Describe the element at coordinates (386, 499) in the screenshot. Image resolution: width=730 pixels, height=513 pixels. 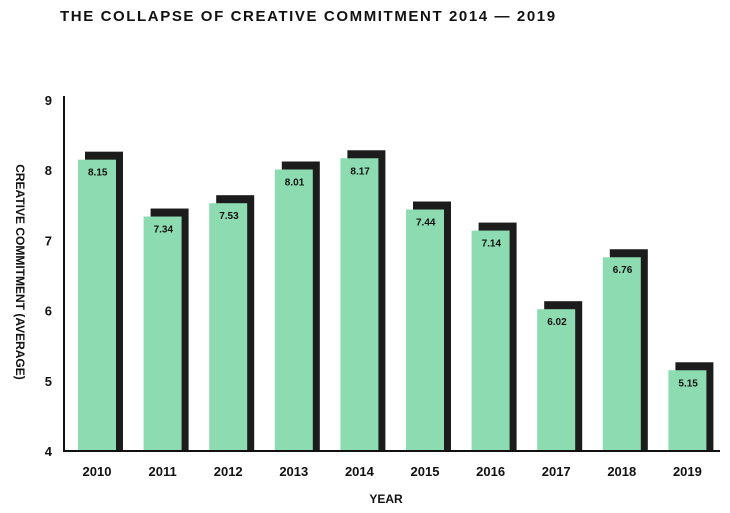
I see `x-axis-title: YEAR` at that location.